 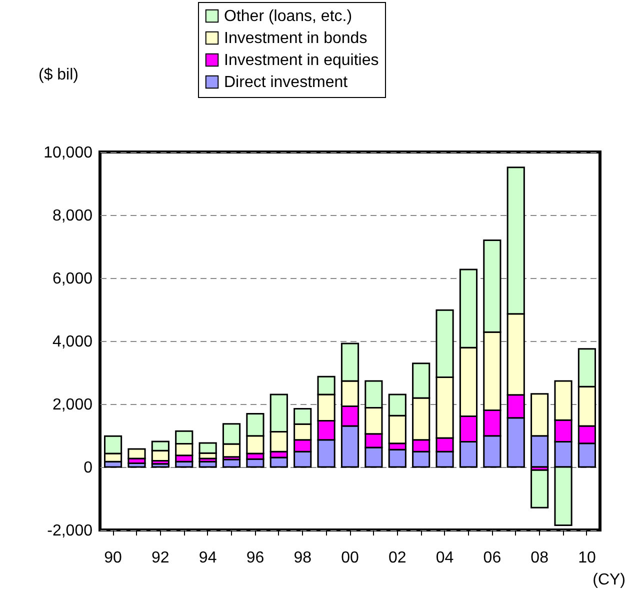 I want to click on y-axis-title: ($ bil), so click(x=58, y=75).